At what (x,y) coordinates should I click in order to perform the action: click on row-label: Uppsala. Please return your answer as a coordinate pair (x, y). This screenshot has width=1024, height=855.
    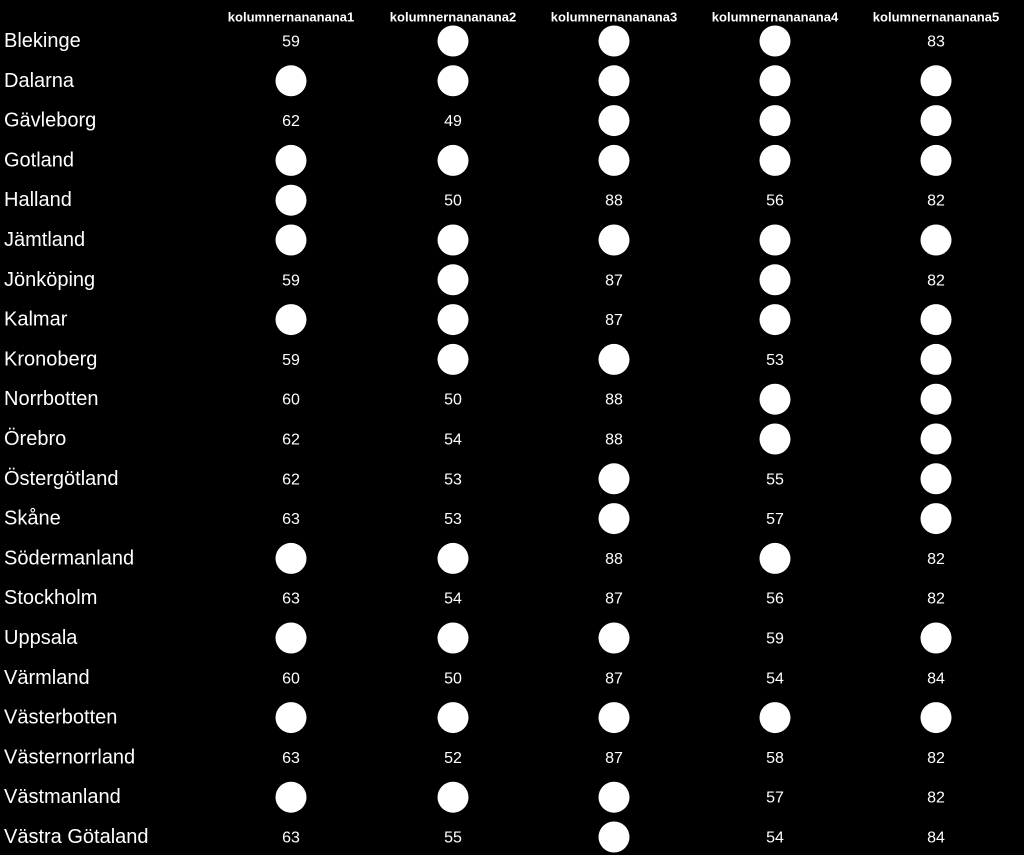
    Looking at the image, I should click on (41, 638).